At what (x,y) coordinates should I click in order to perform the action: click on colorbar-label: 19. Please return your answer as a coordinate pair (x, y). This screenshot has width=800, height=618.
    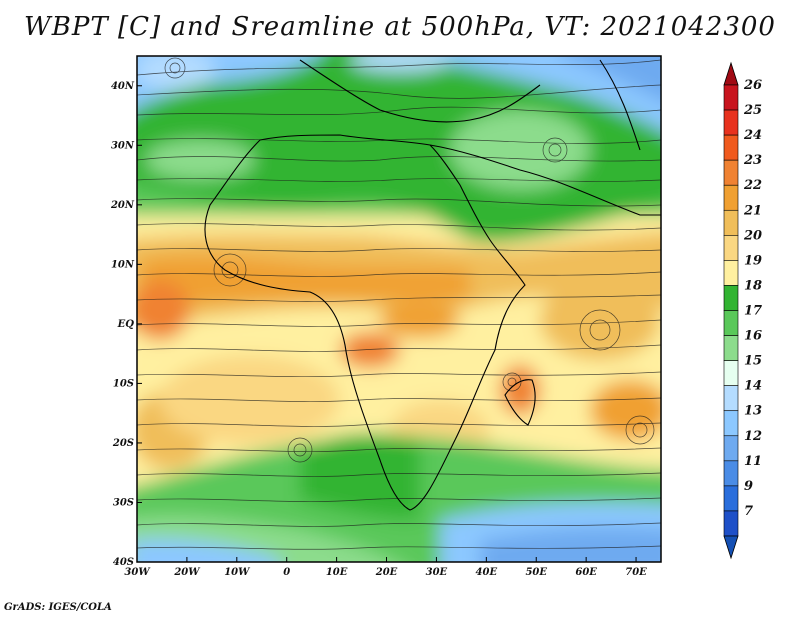
    Looking at the image, I should click on (753, 260).